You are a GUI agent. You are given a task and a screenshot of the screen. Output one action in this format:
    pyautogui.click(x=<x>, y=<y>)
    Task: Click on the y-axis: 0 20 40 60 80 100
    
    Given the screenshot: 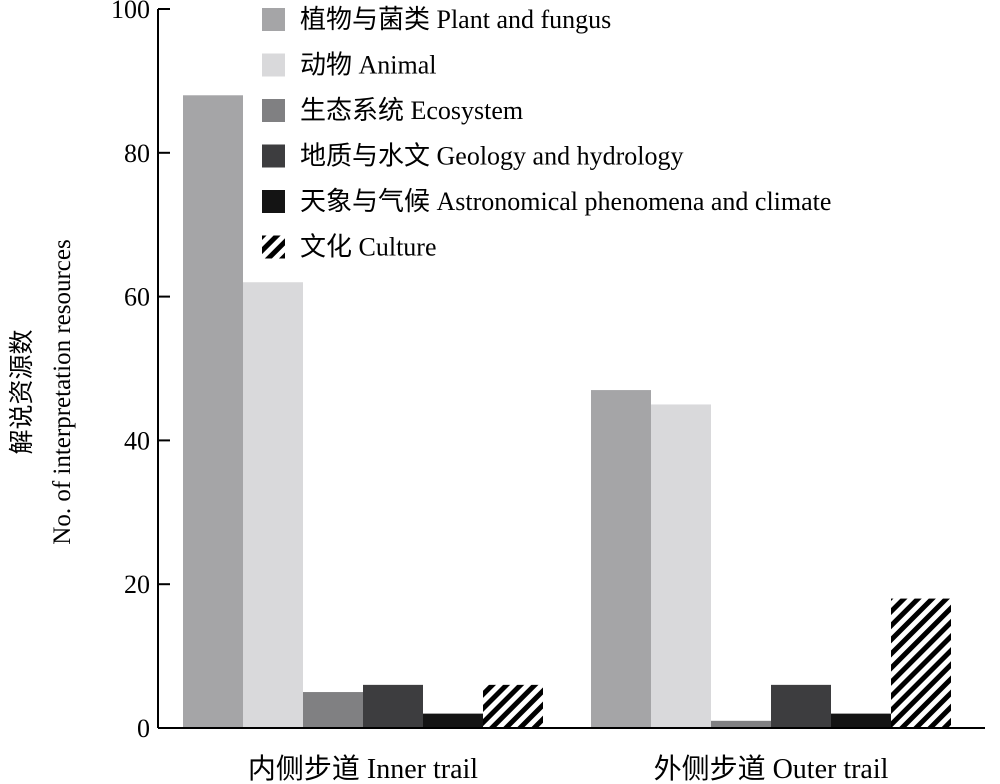 What is the action you would take?
    pyautogui.click(x=140, y=371)
    